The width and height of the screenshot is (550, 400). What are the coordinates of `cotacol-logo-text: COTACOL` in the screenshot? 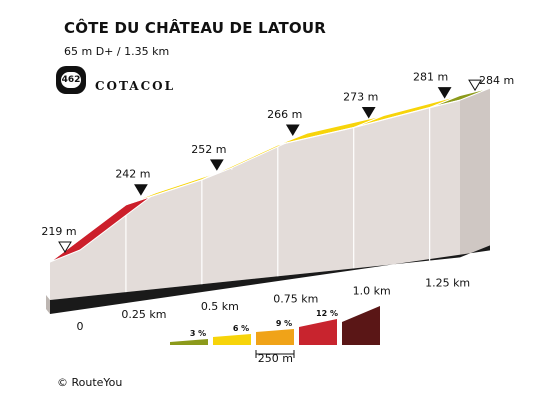 It's located at (135, 86).